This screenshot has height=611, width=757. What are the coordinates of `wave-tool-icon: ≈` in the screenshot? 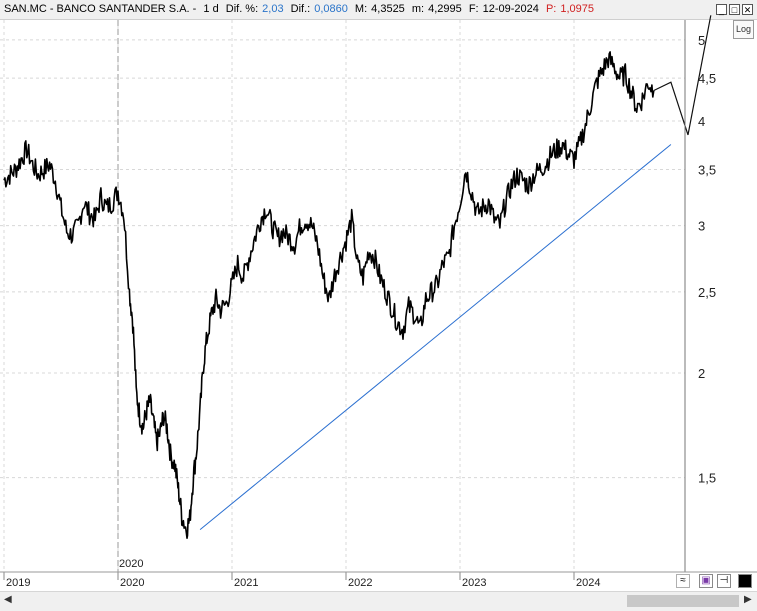 It's located at (683, 581).